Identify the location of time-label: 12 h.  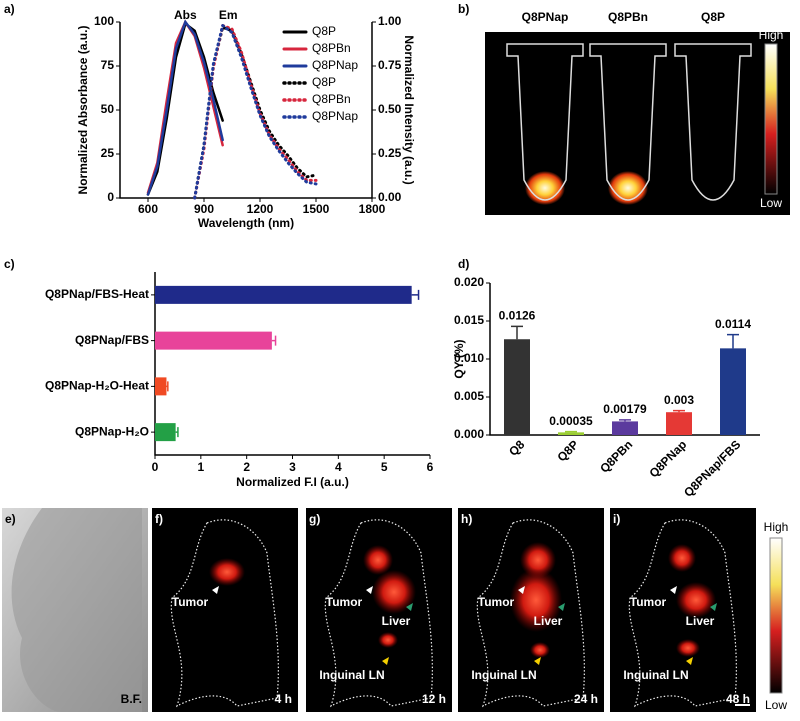
(434, 699).